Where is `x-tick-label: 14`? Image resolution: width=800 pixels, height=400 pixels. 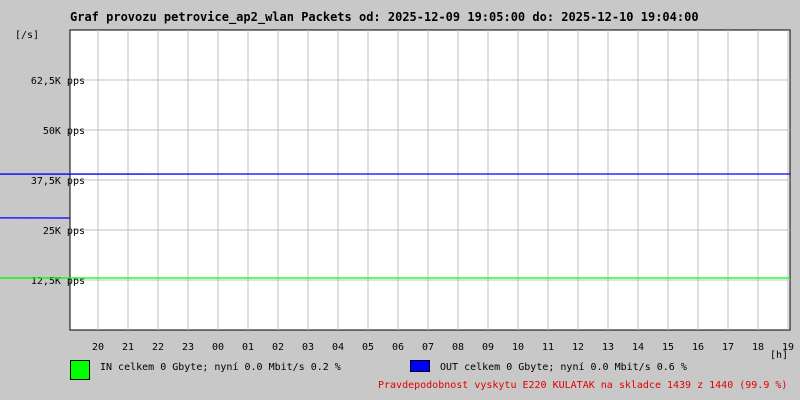
x-tick-label: 14 is located at coordinates (638, 347).